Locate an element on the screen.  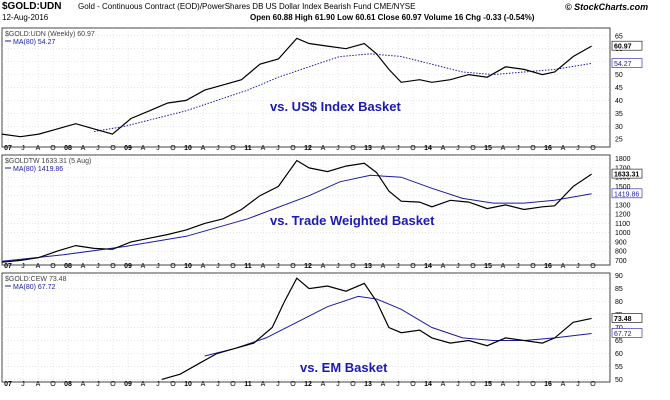
panel-1-y-tick: 35 is located at coordinates (619, 114).